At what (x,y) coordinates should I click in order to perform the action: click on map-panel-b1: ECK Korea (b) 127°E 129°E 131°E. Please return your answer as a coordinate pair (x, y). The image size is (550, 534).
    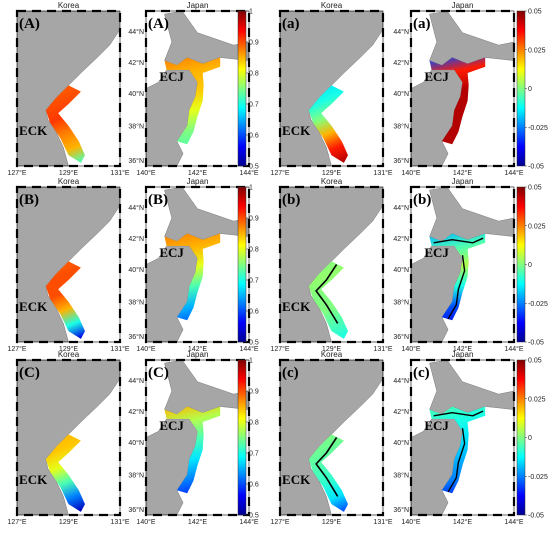
    Looking at the image, I should click on (331, 265).